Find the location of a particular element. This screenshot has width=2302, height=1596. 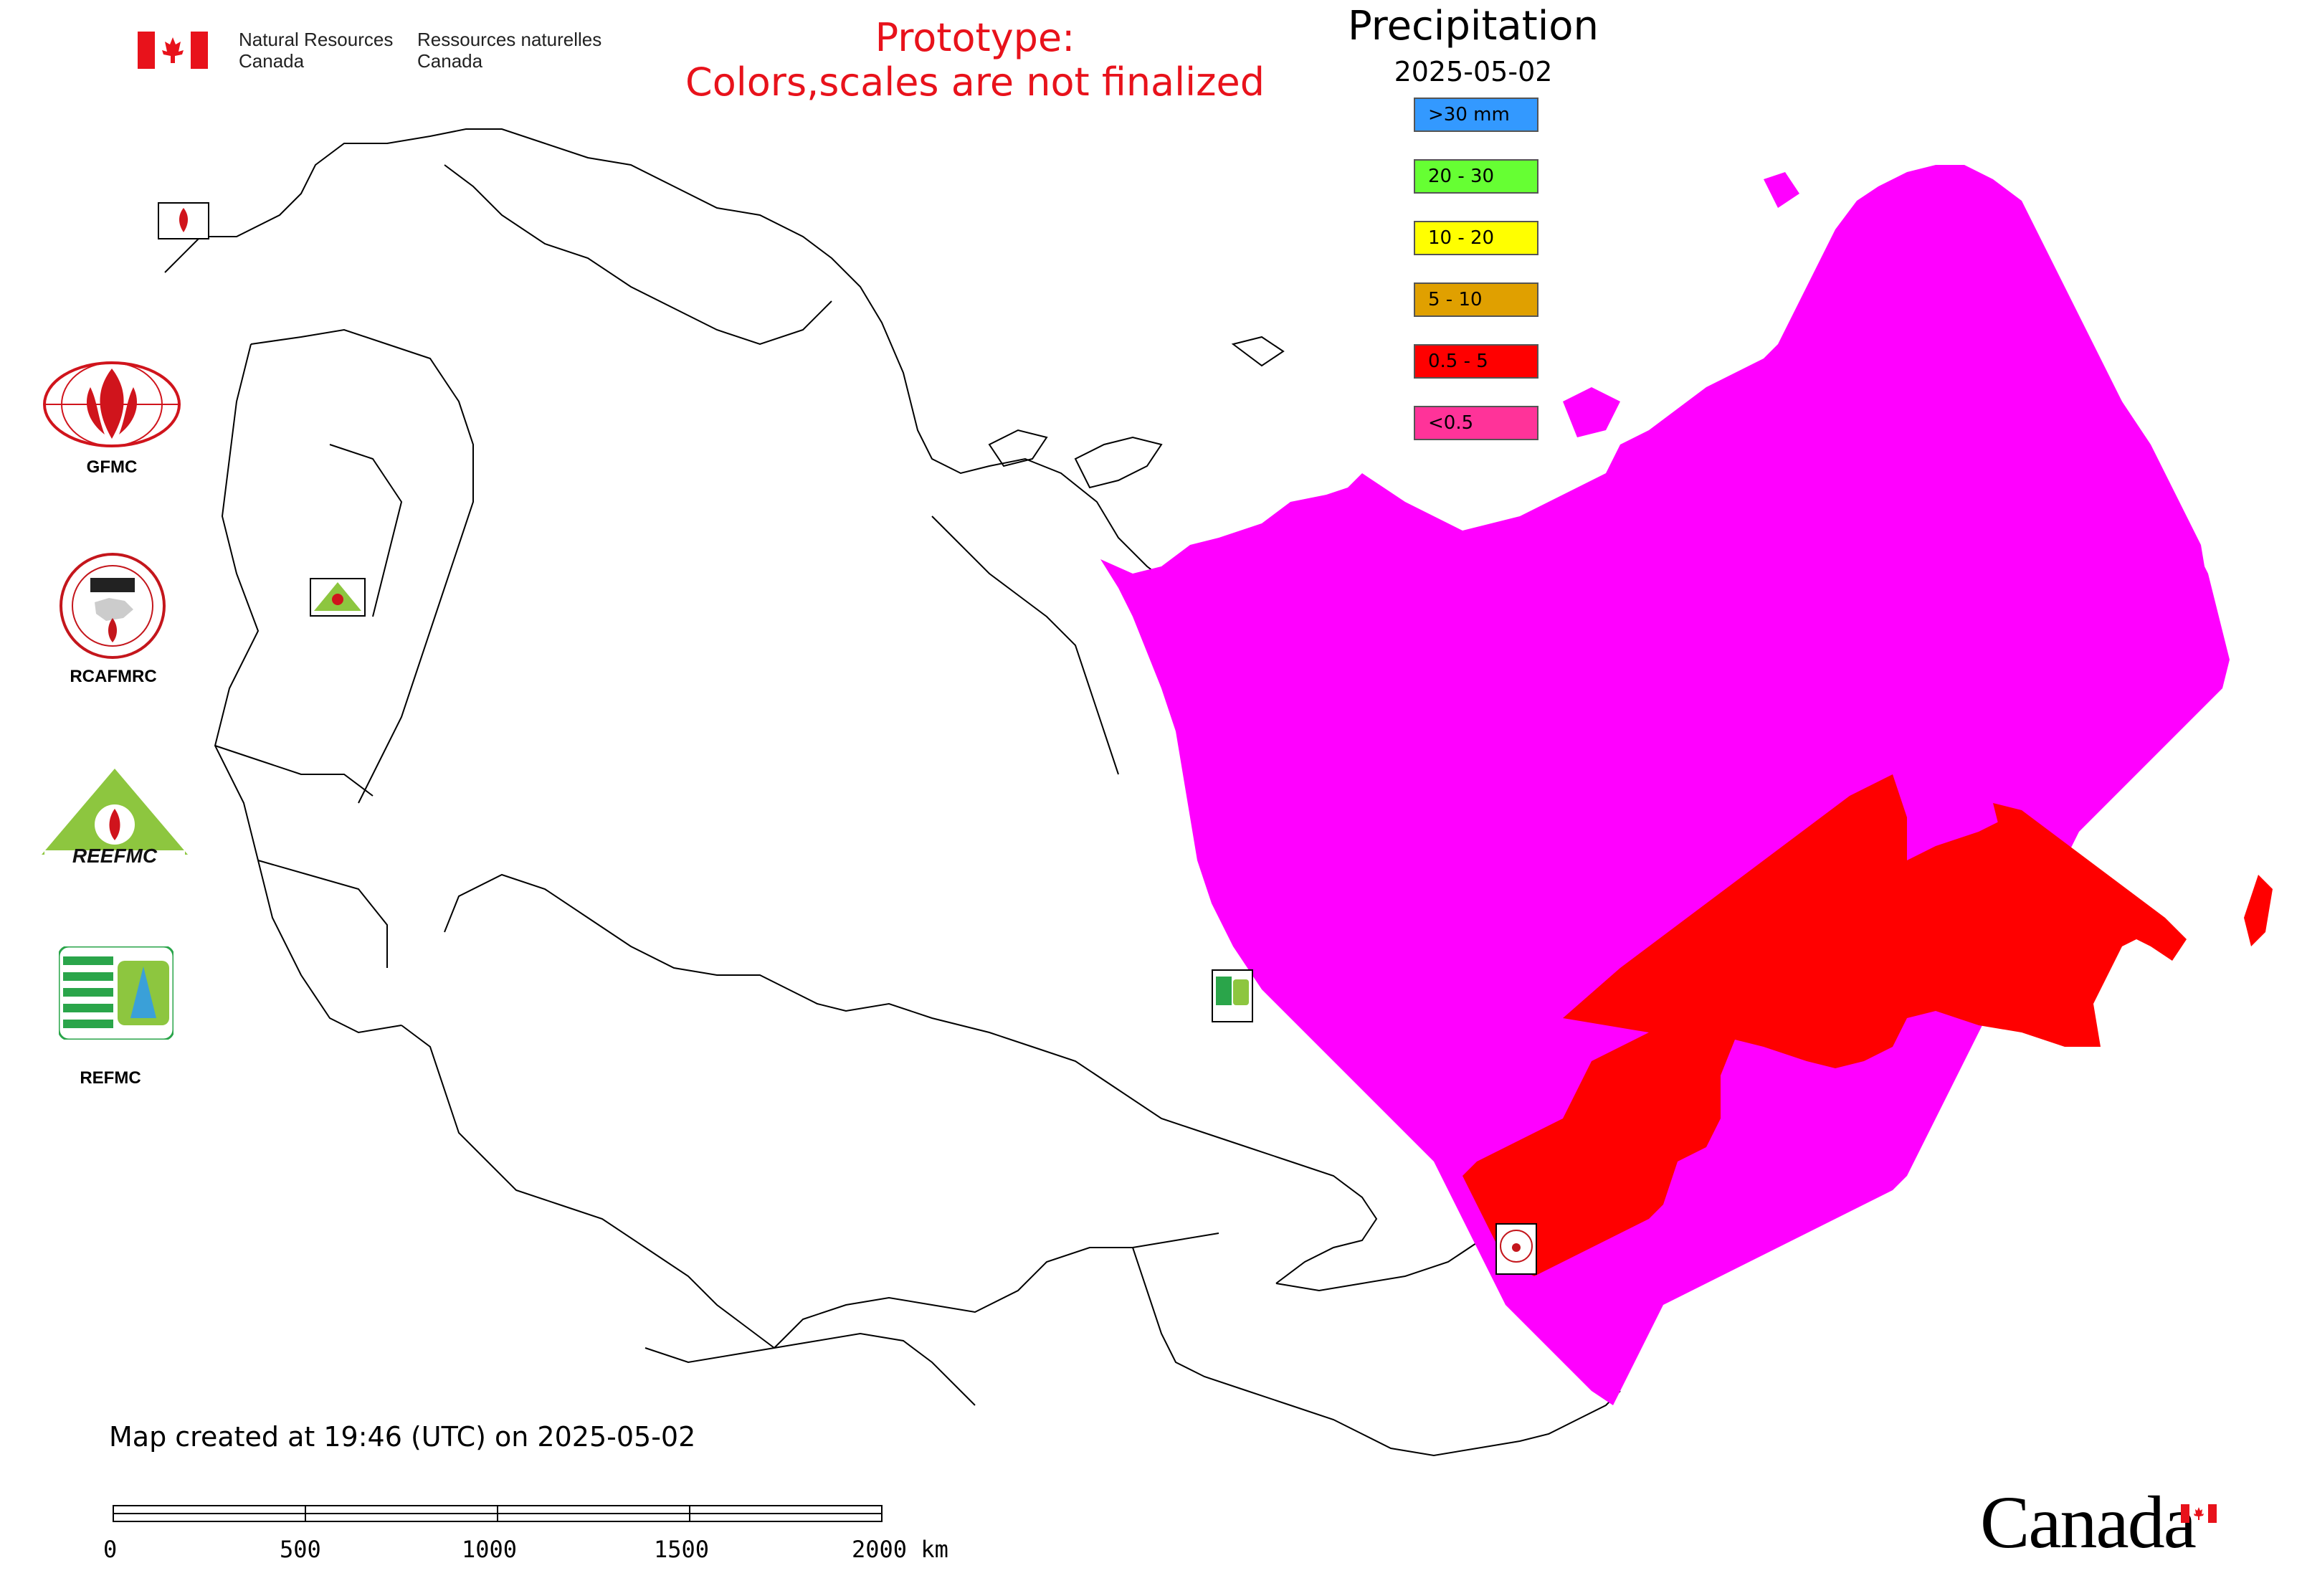

precip-region-mid-east is located at coordinates (2090, 882).